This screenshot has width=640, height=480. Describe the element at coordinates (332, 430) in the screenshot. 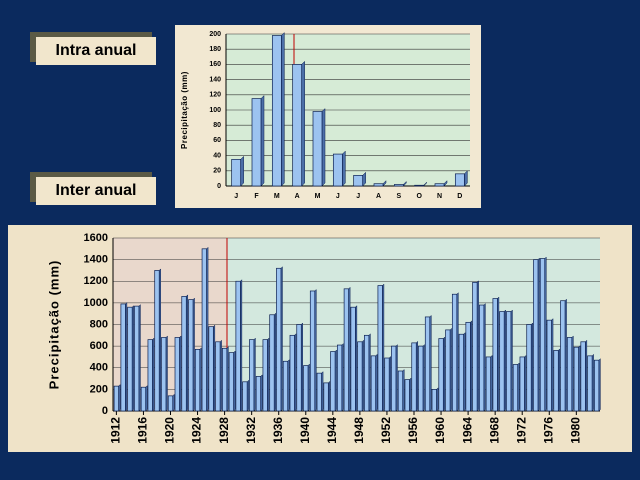

I see `x-tick-label: 1944` at that location.